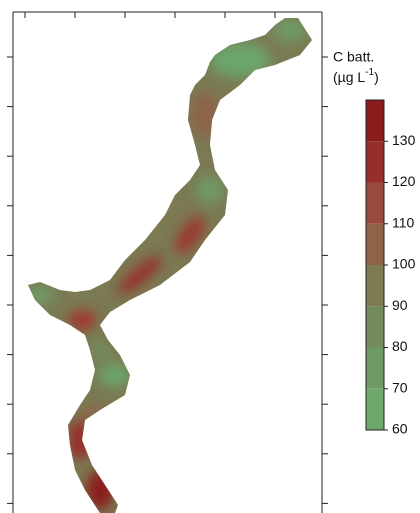  Describe the element at coordinates (403, 222) in the screenshot. I see `colorbar-tick-label: 110` at that location.